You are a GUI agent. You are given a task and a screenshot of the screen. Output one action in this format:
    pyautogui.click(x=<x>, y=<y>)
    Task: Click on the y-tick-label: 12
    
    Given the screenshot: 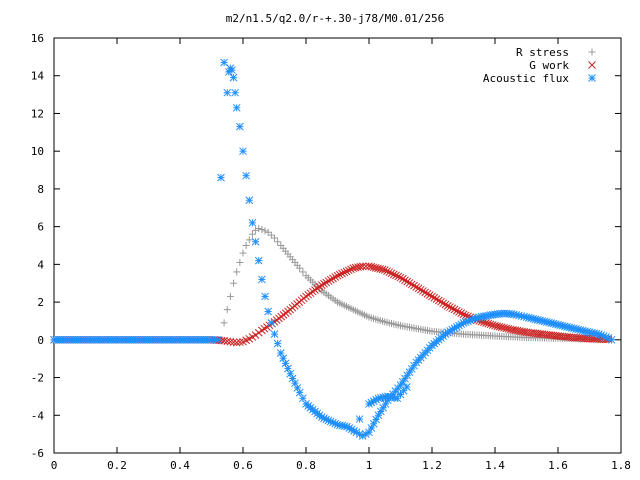 What is the action you would take?
    pyautogui.click(x=37, y=113)
    